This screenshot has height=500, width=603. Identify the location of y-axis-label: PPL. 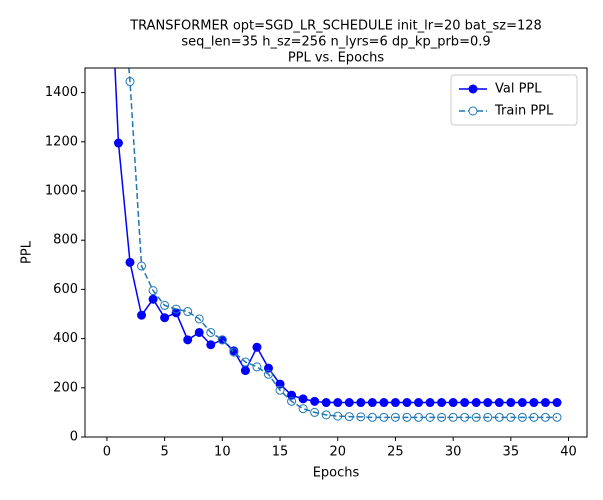
(27, 252).